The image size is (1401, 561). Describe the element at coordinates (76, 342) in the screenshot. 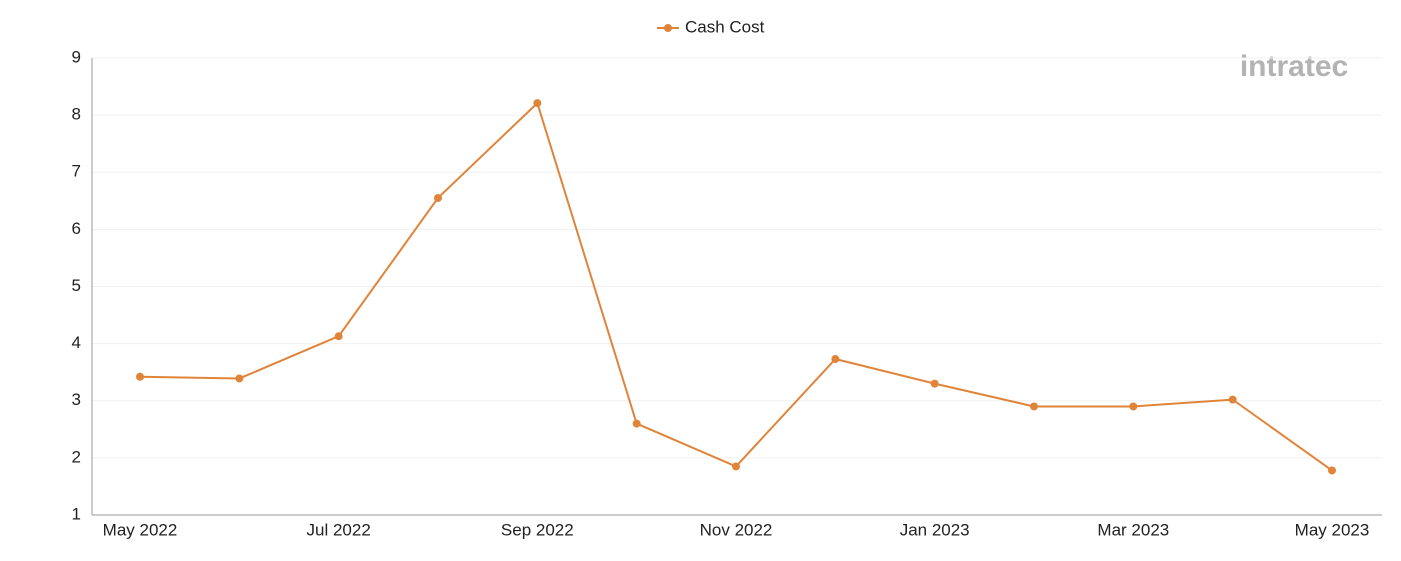

I see `y-tick-label: 4` at that location.